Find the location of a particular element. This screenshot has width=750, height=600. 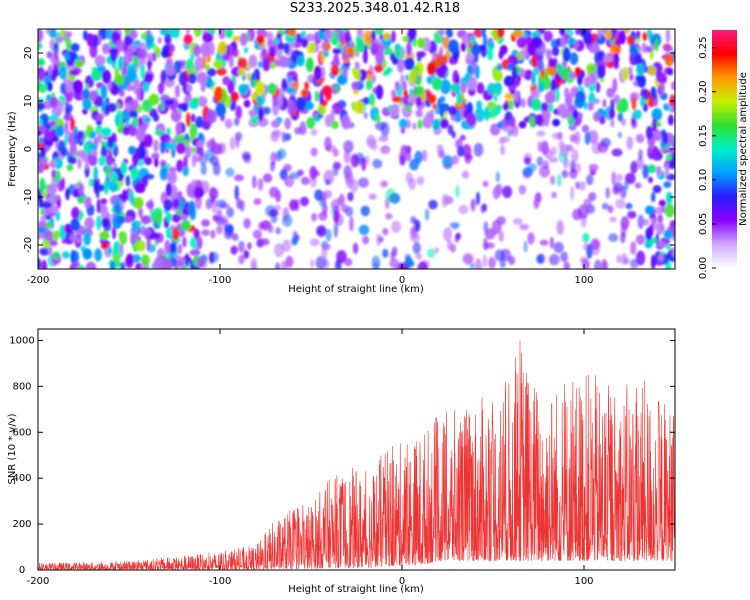

colorbar-tick-label: 0.05 is located at coordinates (703, 224).